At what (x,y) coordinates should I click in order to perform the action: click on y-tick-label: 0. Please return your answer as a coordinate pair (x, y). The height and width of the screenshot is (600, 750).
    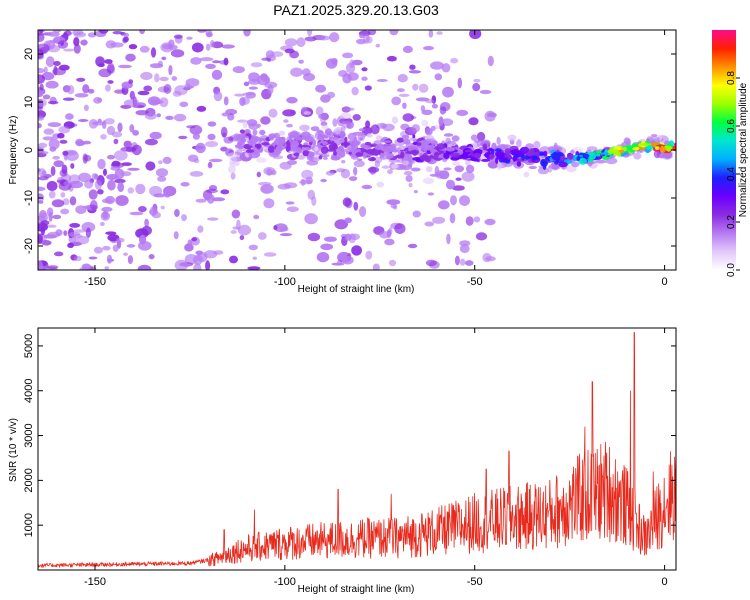
    Looking at the image, I should click on (29, 150).